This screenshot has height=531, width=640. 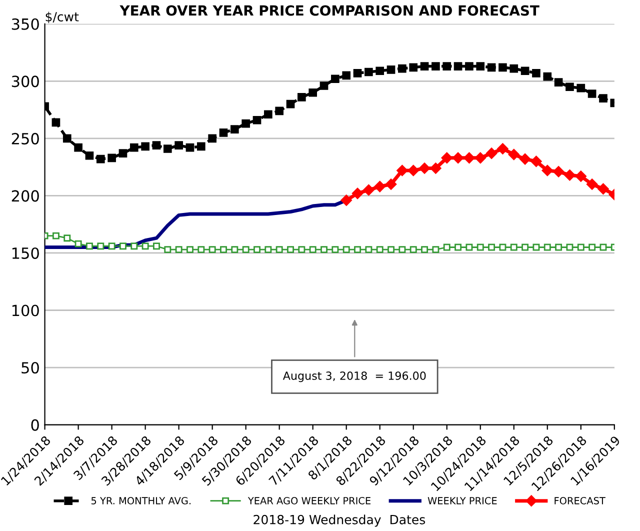 What do you see at coordinates (35, 425) in the screenshot?
I see `y-tick-label: 0` at bounding box center [35, 425].